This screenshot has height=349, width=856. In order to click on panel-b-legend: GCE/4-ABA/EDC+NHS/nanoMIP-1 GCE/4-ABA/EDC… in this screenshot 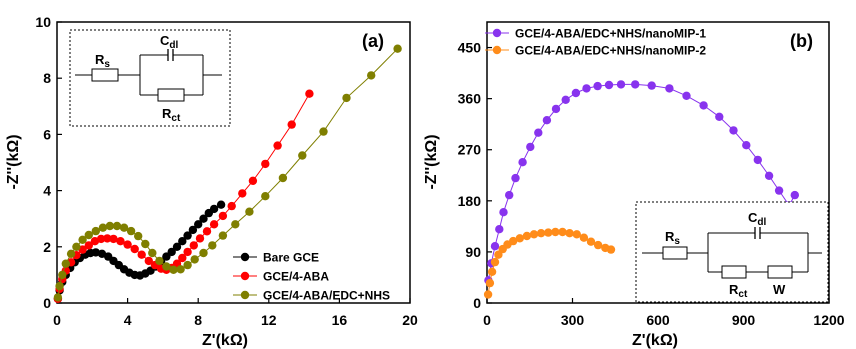, I will do `click(595, 42)`.